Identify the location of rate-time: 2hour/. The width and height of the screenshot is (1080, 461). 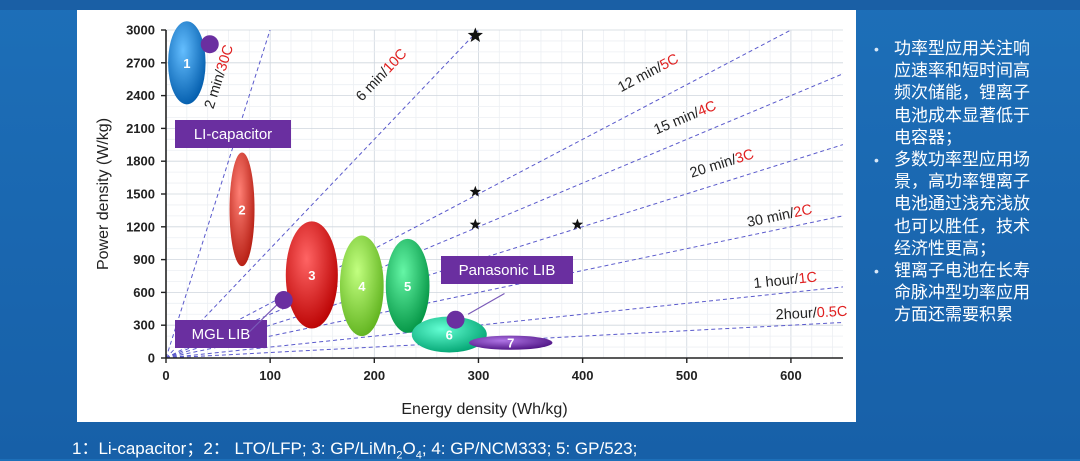
(796, 314).